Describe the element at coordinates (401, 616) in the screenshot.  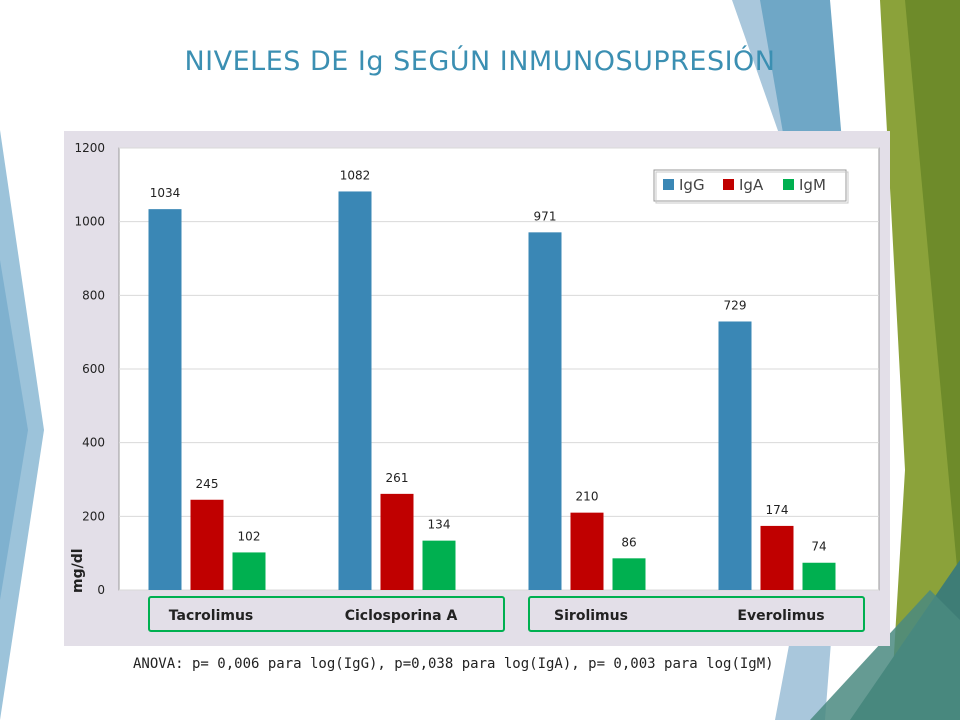
I see `x-tick-label: Ciclosporina A` at that location.